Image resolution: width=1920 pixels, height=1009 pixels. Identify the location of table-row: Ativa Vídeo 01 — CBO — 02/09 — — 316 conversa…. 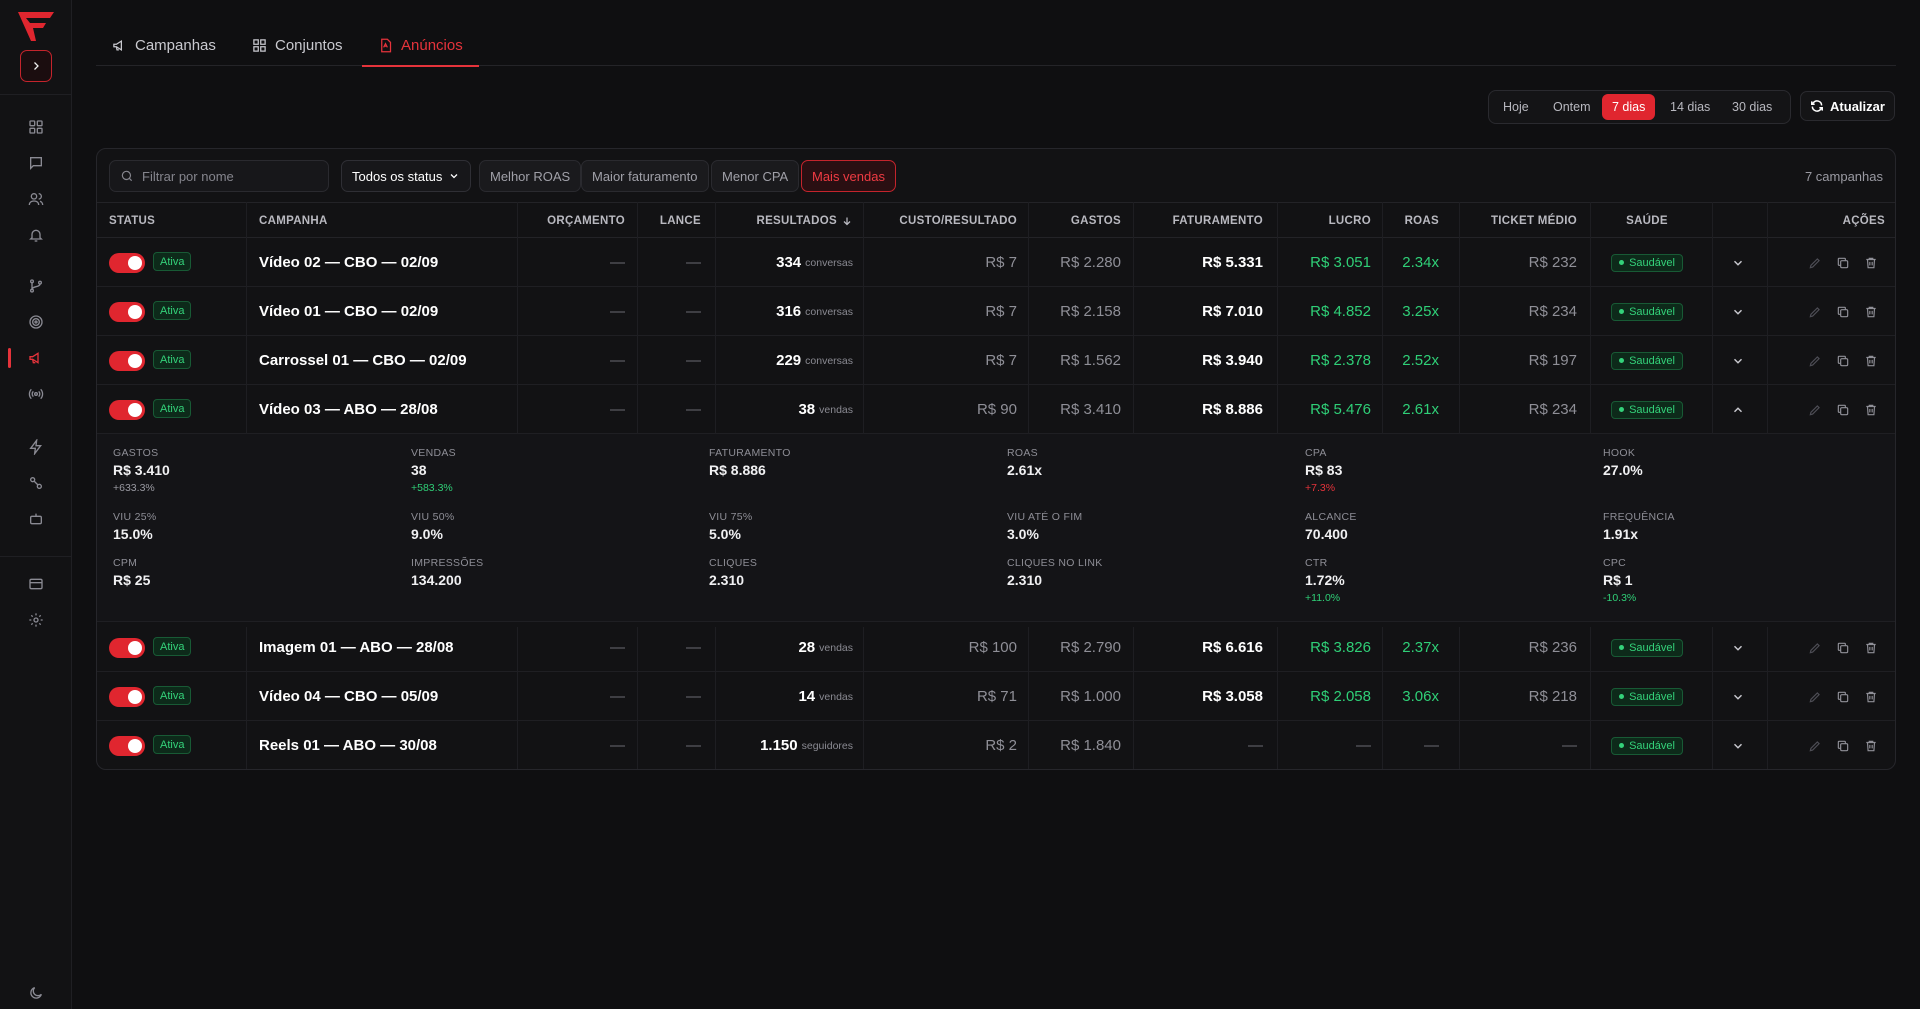
(996, 311).